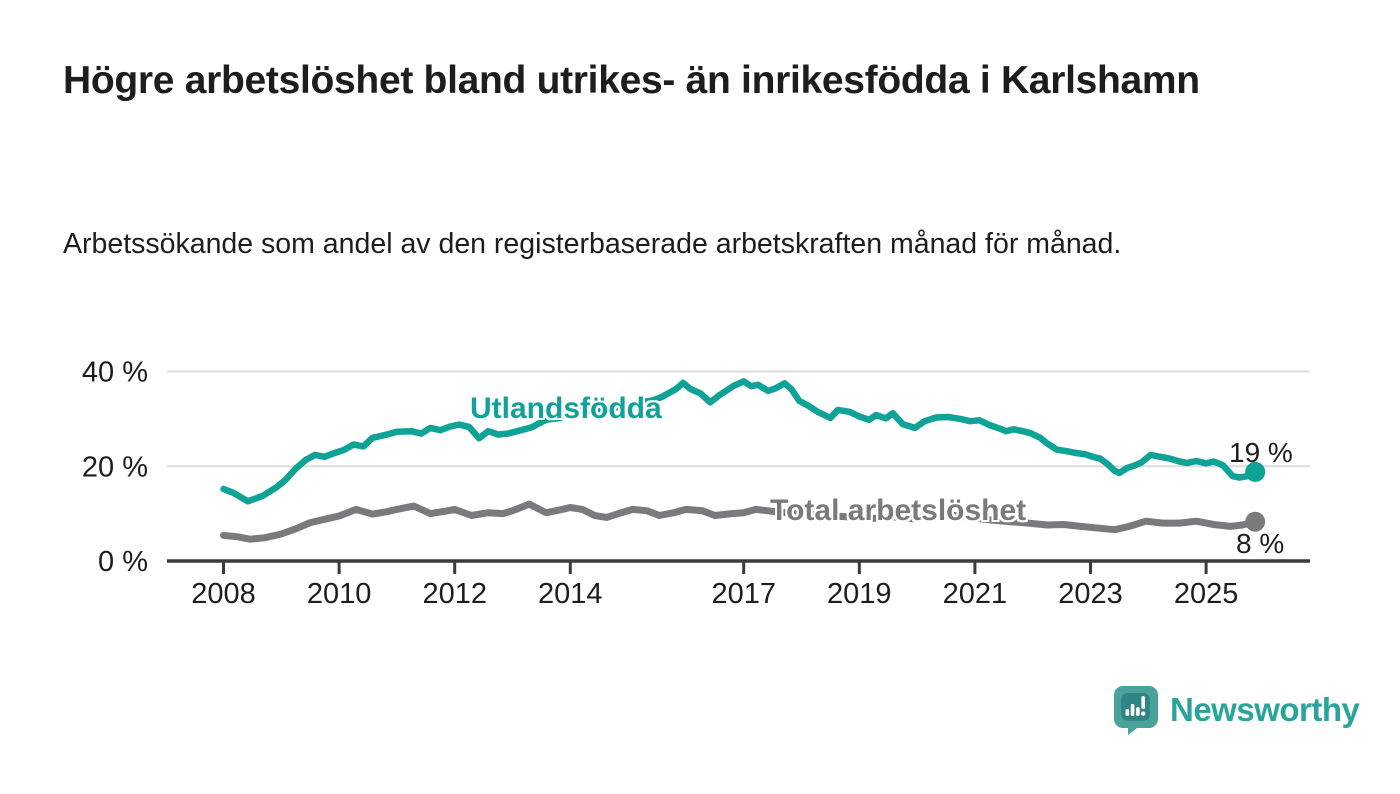  I want to click on x-tick-label: 2023, so click(1090, 594).